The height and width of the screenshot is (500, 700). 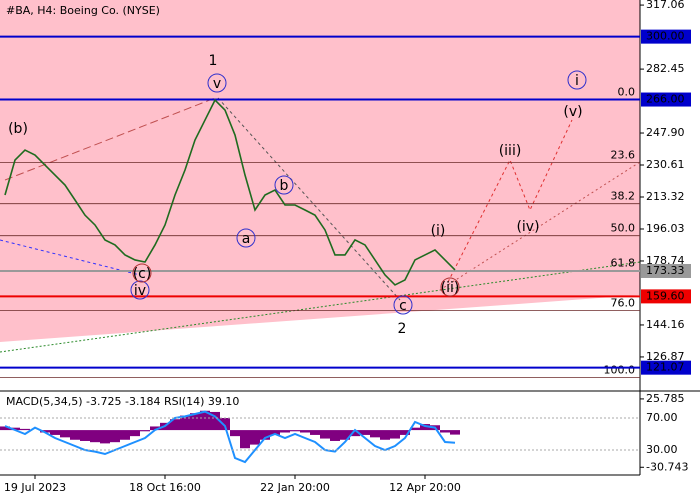 I want to click on y-tick-label: 213.32, so click(x=665, y=196).